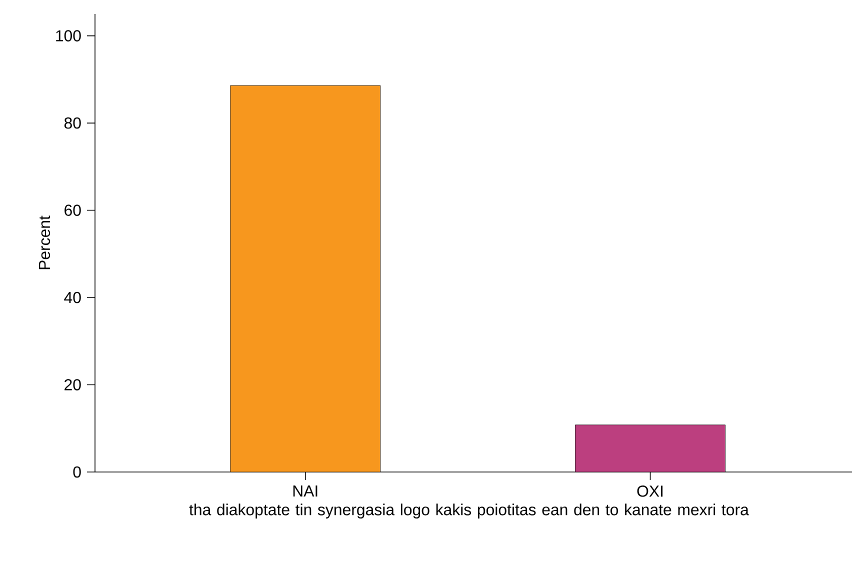 This screenshot has height=565, width=852. Describe the element at coordinates (72, 210) in the screenshot. I see `y-tick-label: 60` at that location.